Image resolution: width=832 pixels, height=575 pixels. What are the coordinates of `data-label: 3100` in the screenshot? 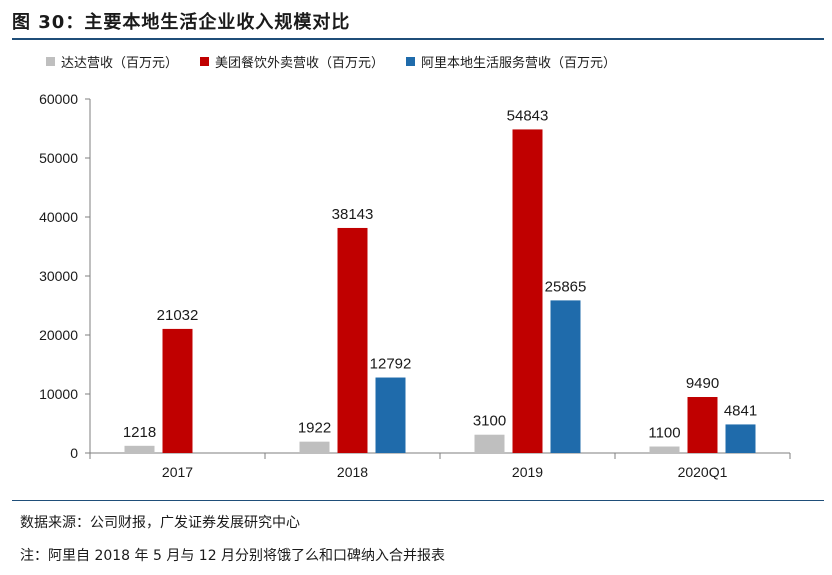 It's located at (489, 421).